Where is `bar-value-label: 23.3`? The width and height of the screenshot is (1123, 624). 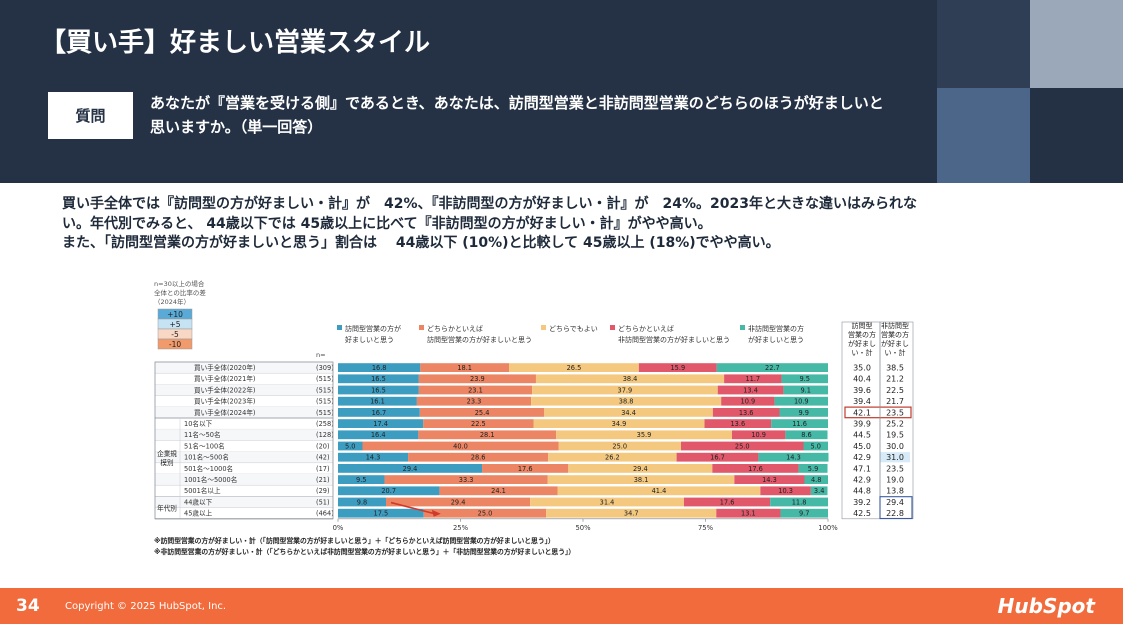
bar-value-label: 23.3 is located at coordinates (474, 402).